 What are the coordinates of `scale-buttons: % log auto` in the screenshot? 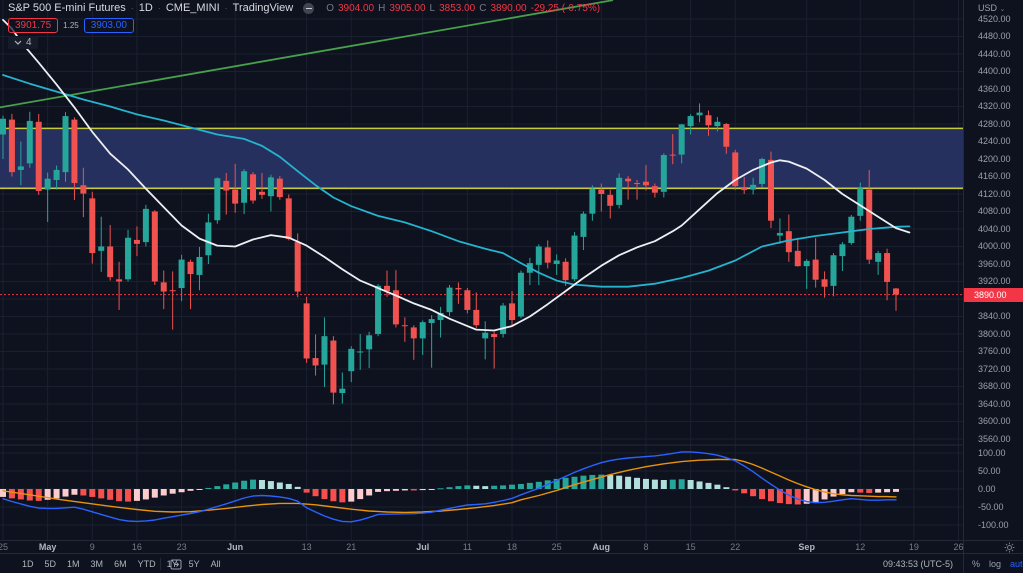 It's located at (993, 563).